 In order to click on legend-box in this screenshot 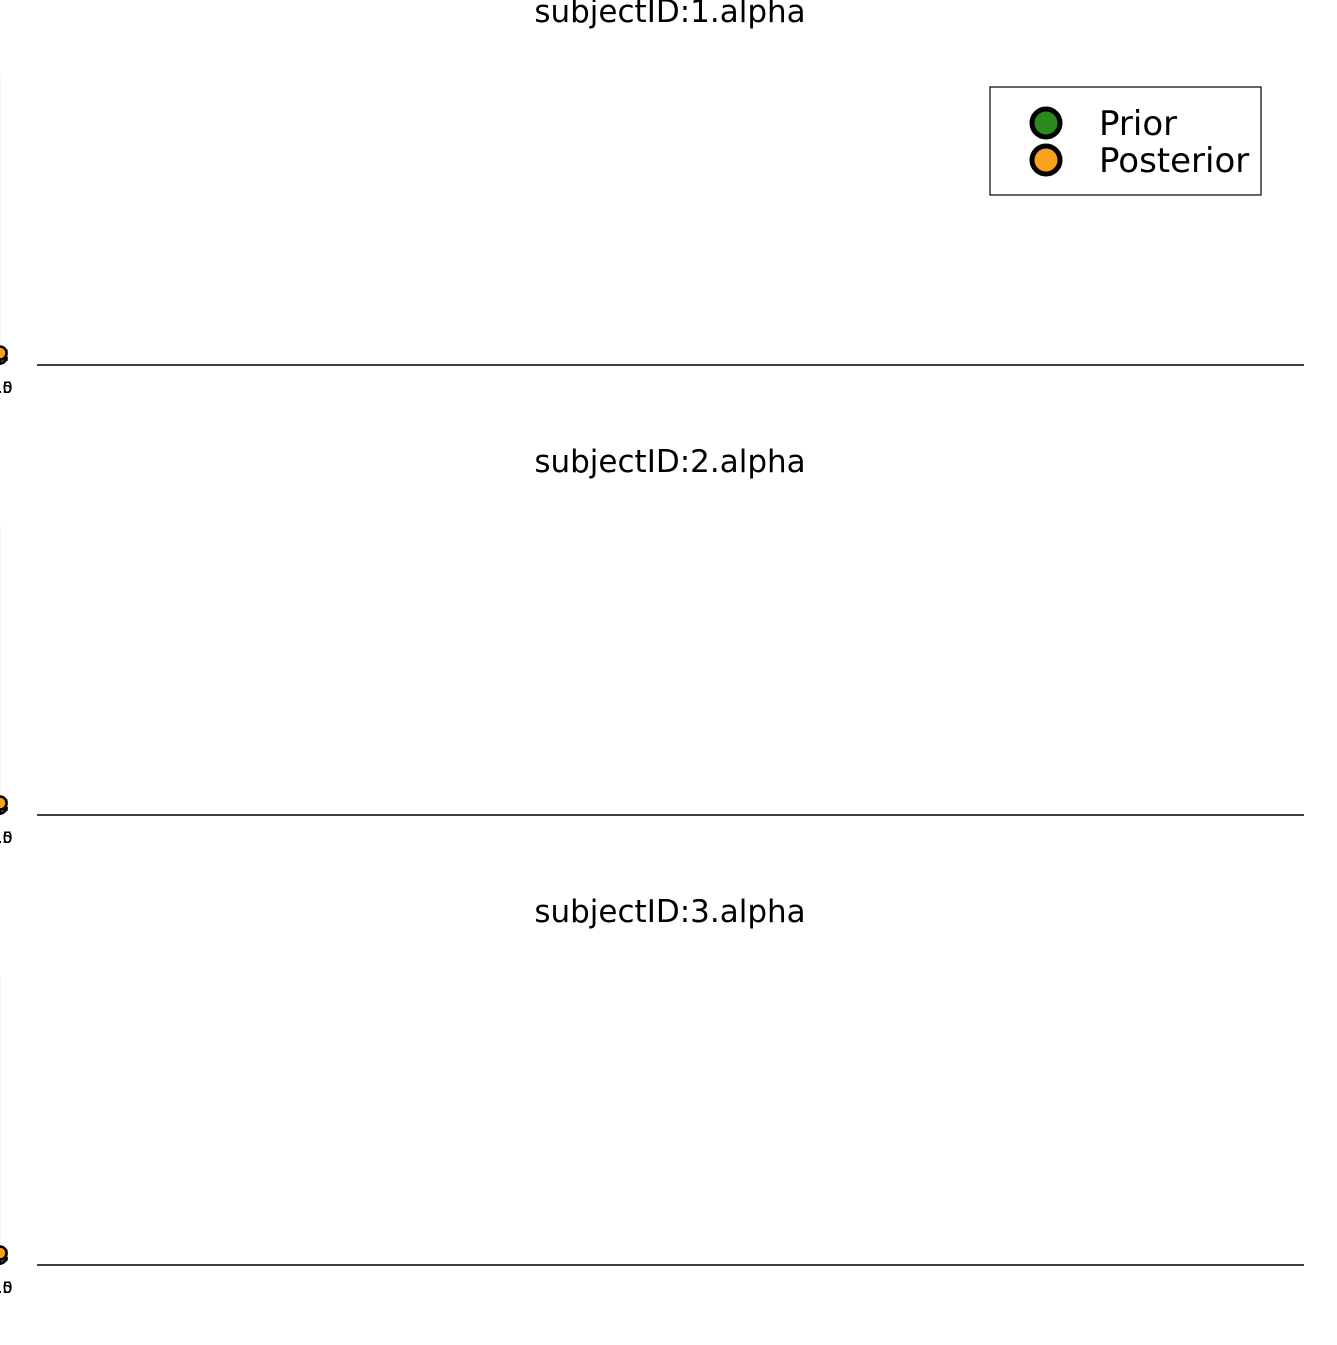, I will do `click(1125, 141)`.